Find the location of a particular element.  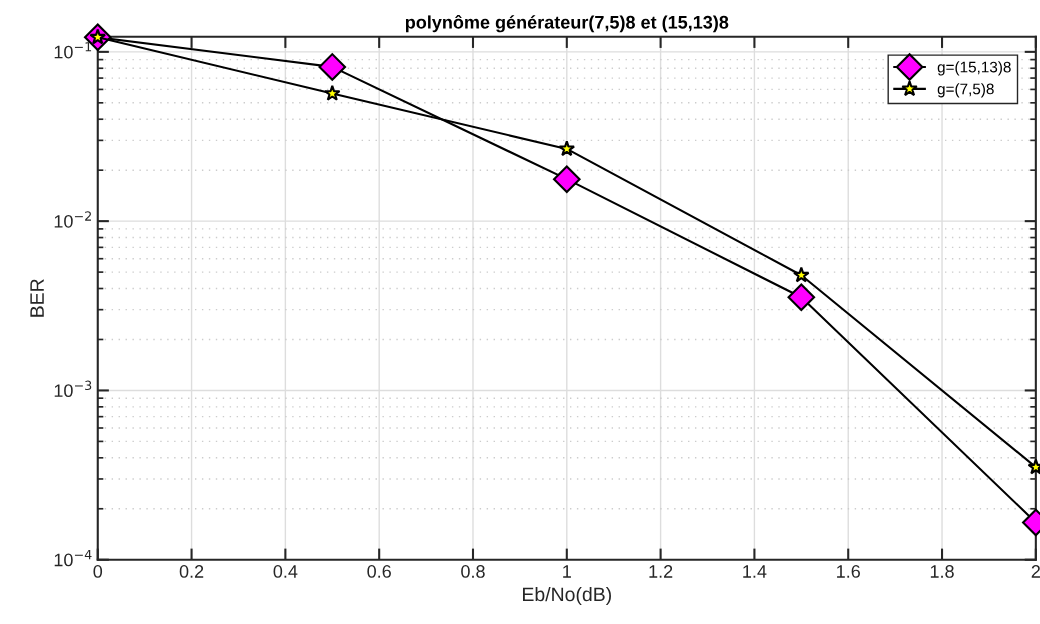

x-tick-label: 1.4 is located at coordinates (755, 571).